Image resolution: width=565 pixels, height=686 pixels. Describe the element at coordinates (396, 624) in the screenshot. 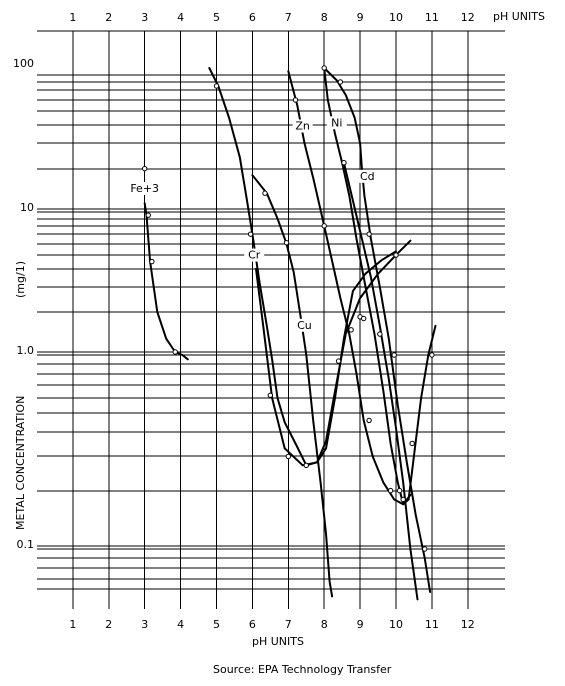

I see `bottom-x-tick-label: 10` at that location.